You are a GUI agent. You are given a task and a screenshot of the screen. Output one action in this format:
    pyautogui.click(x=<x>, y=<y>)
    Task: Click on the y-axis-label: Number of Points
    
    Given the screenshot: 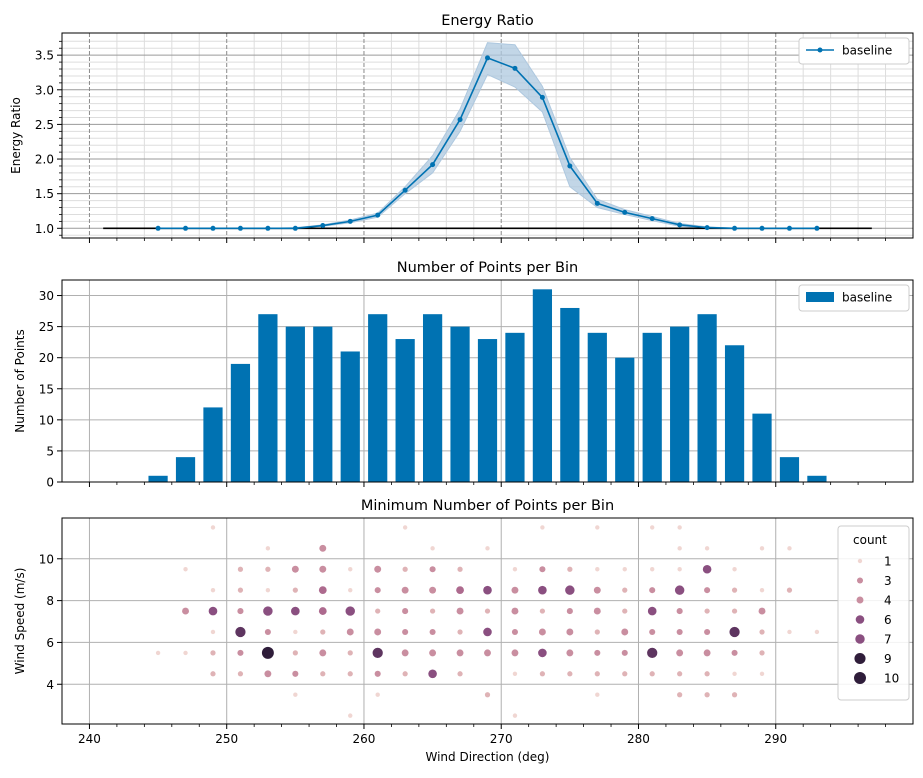 What is the action you would take?
    pyautogui.click(x=20, y=380)
    